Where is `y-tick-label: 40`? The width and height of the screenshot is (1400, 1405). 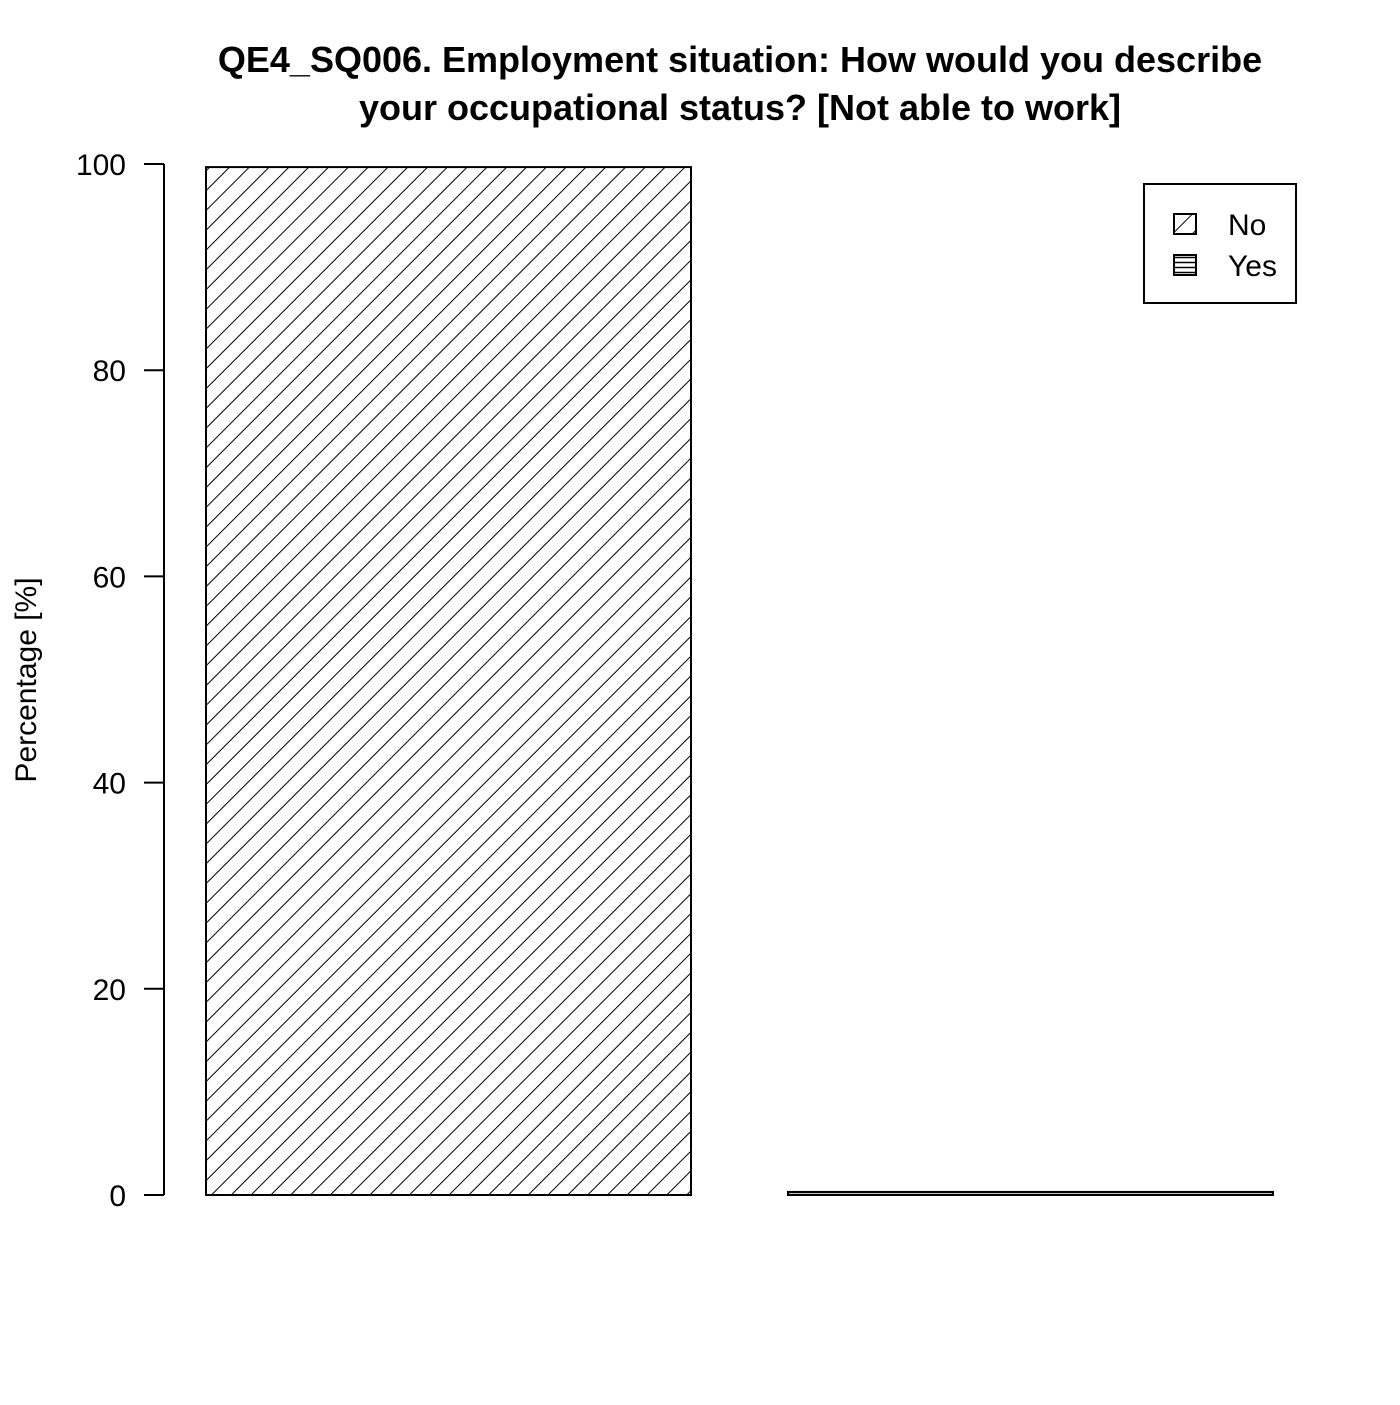 y-tick-label: 40 is located at coordinates (109, 784).